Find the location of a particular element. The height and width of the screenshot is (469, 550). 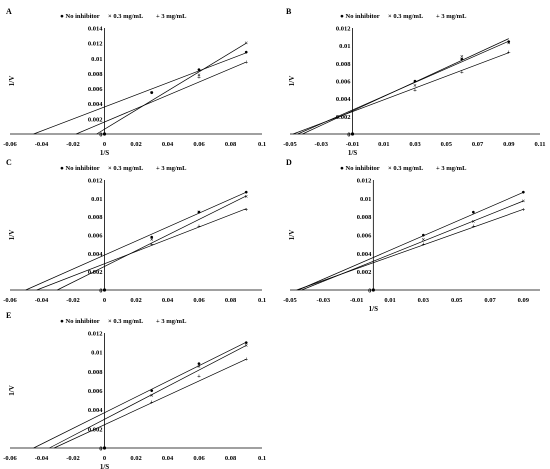

x-tick-label: 0.09 is located at coordinates (524, 300).